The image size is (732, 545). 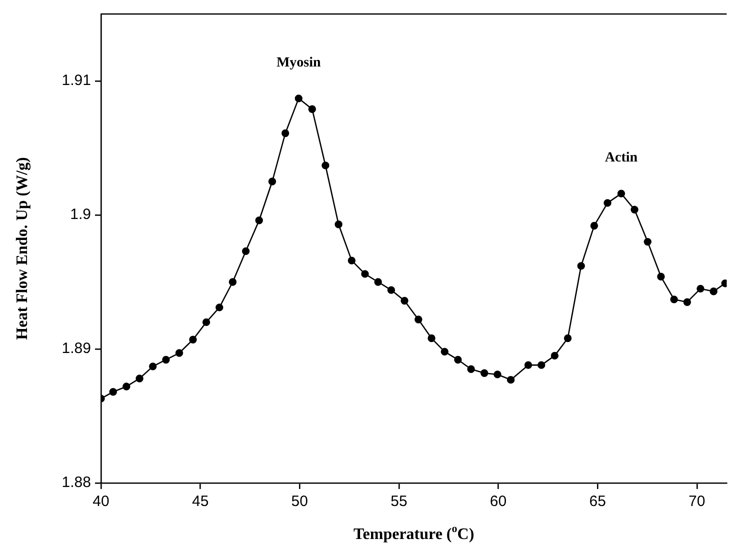 I want to click on y-tick-label: 1.9, so click(x=80, y=215).